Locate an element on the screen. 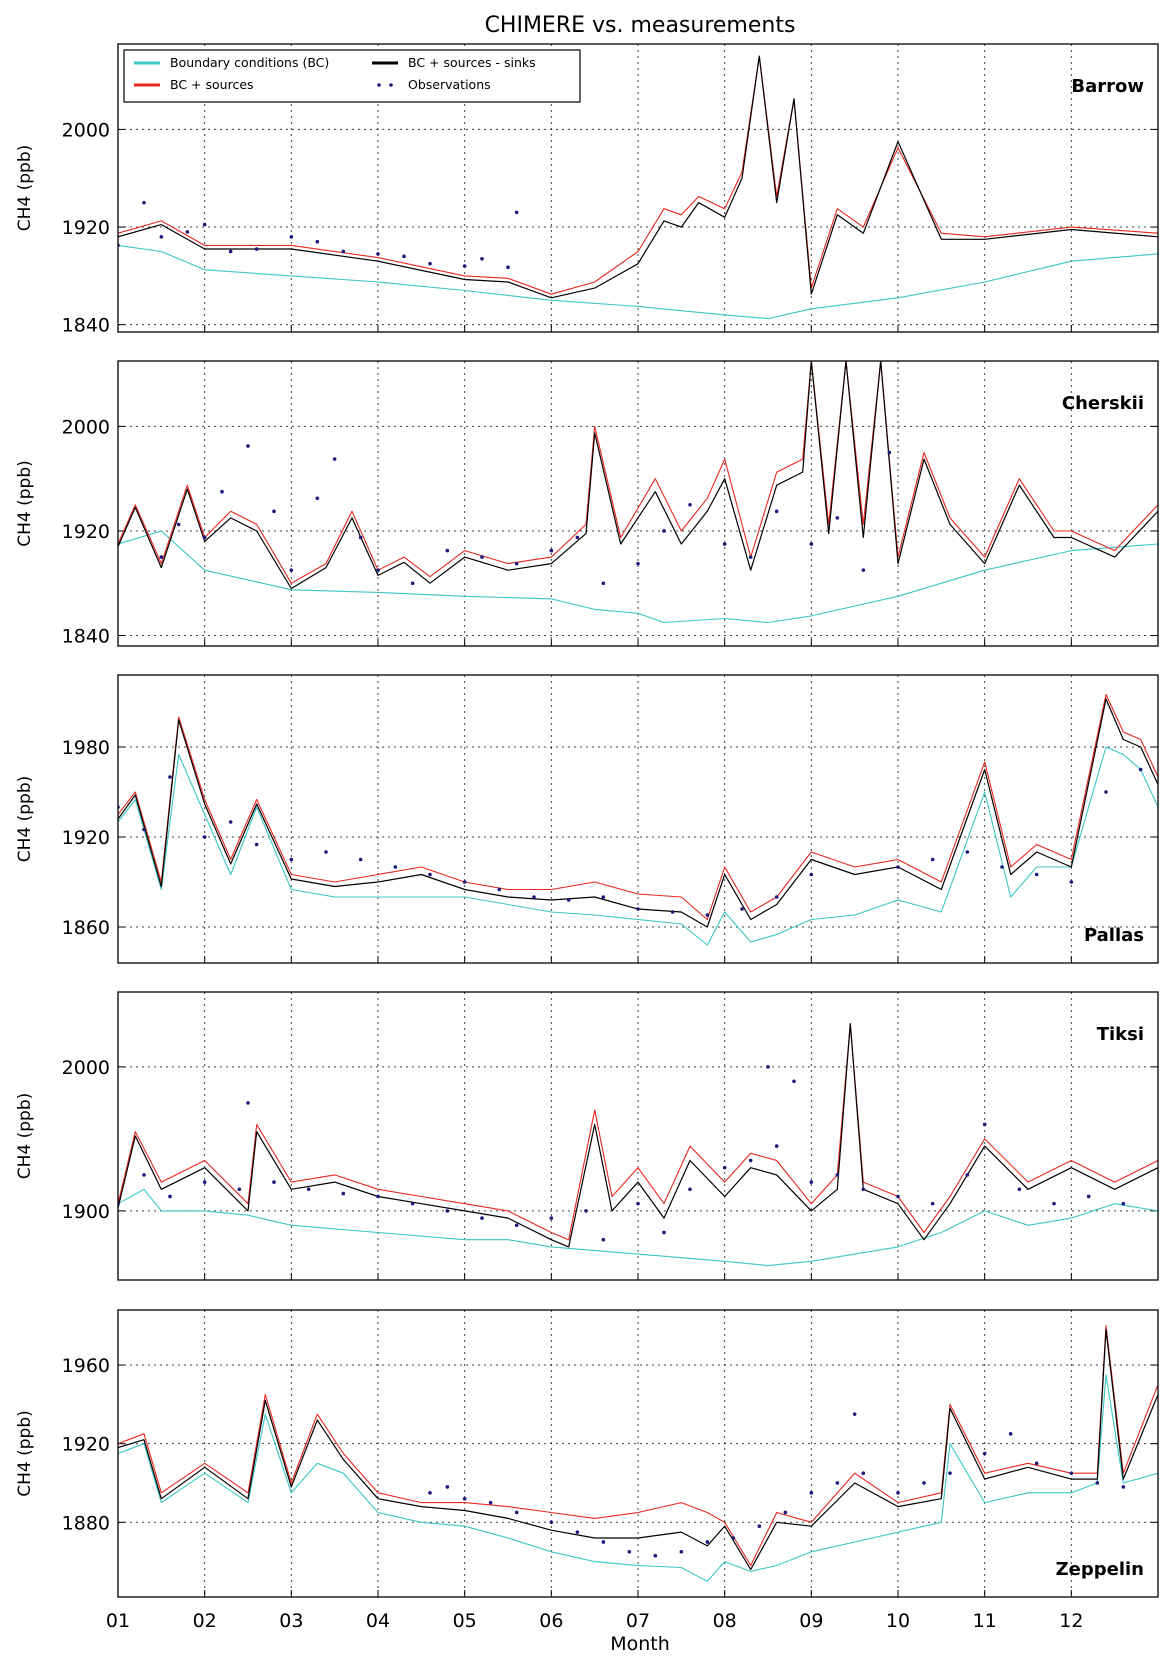 The width and height of the screenshot is (1163, 1656). x-tick-label: 05 is located at coordinates (465, 1621).